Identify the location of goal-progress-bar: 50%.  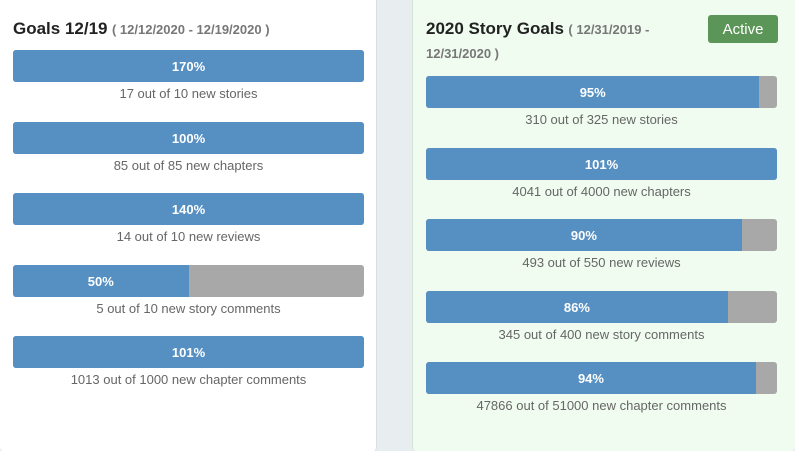
(188, 281).